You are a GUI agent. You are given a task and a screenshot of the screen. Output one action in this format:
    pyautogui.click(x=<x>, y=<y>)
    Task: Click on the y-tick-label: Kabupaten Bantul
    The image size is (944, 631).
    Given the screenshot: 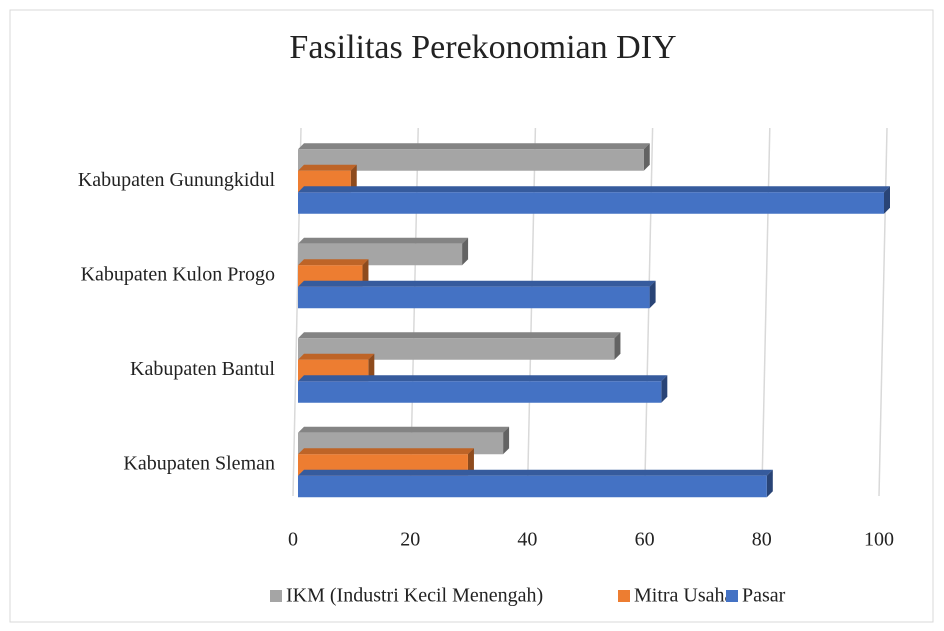 What is the action you would take?
    pyautogui.click(x=202, y=369)
    